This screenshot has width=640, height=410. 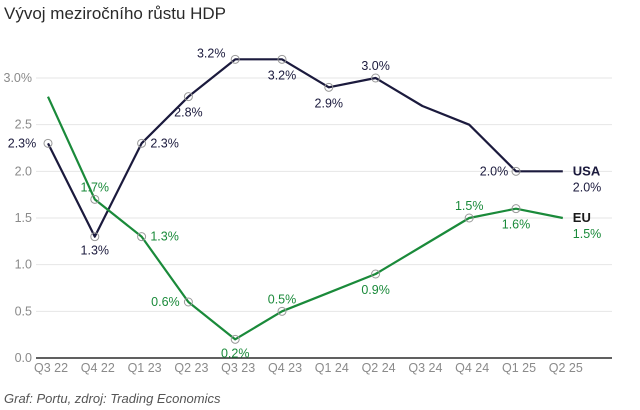 What do you see at coordinates (566, 368) in the screenshot?
I see `x-tick-label: Q2 25` at bounding box center [566, 368].